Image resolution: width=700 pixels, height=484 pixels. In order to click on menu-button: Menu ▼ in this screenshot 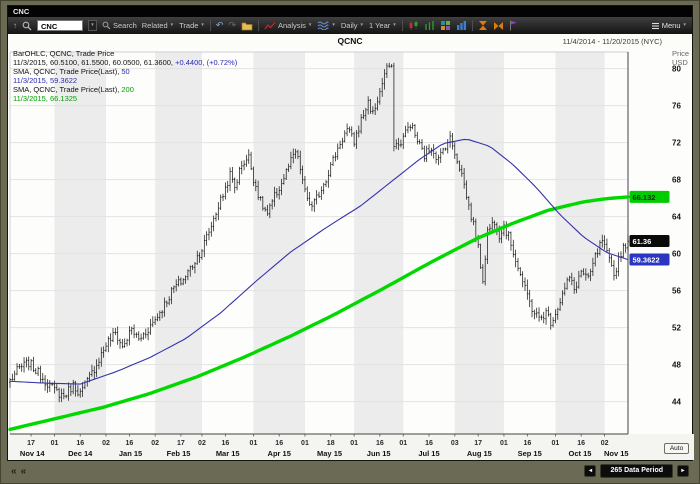, I will do `click(669, 25)`.